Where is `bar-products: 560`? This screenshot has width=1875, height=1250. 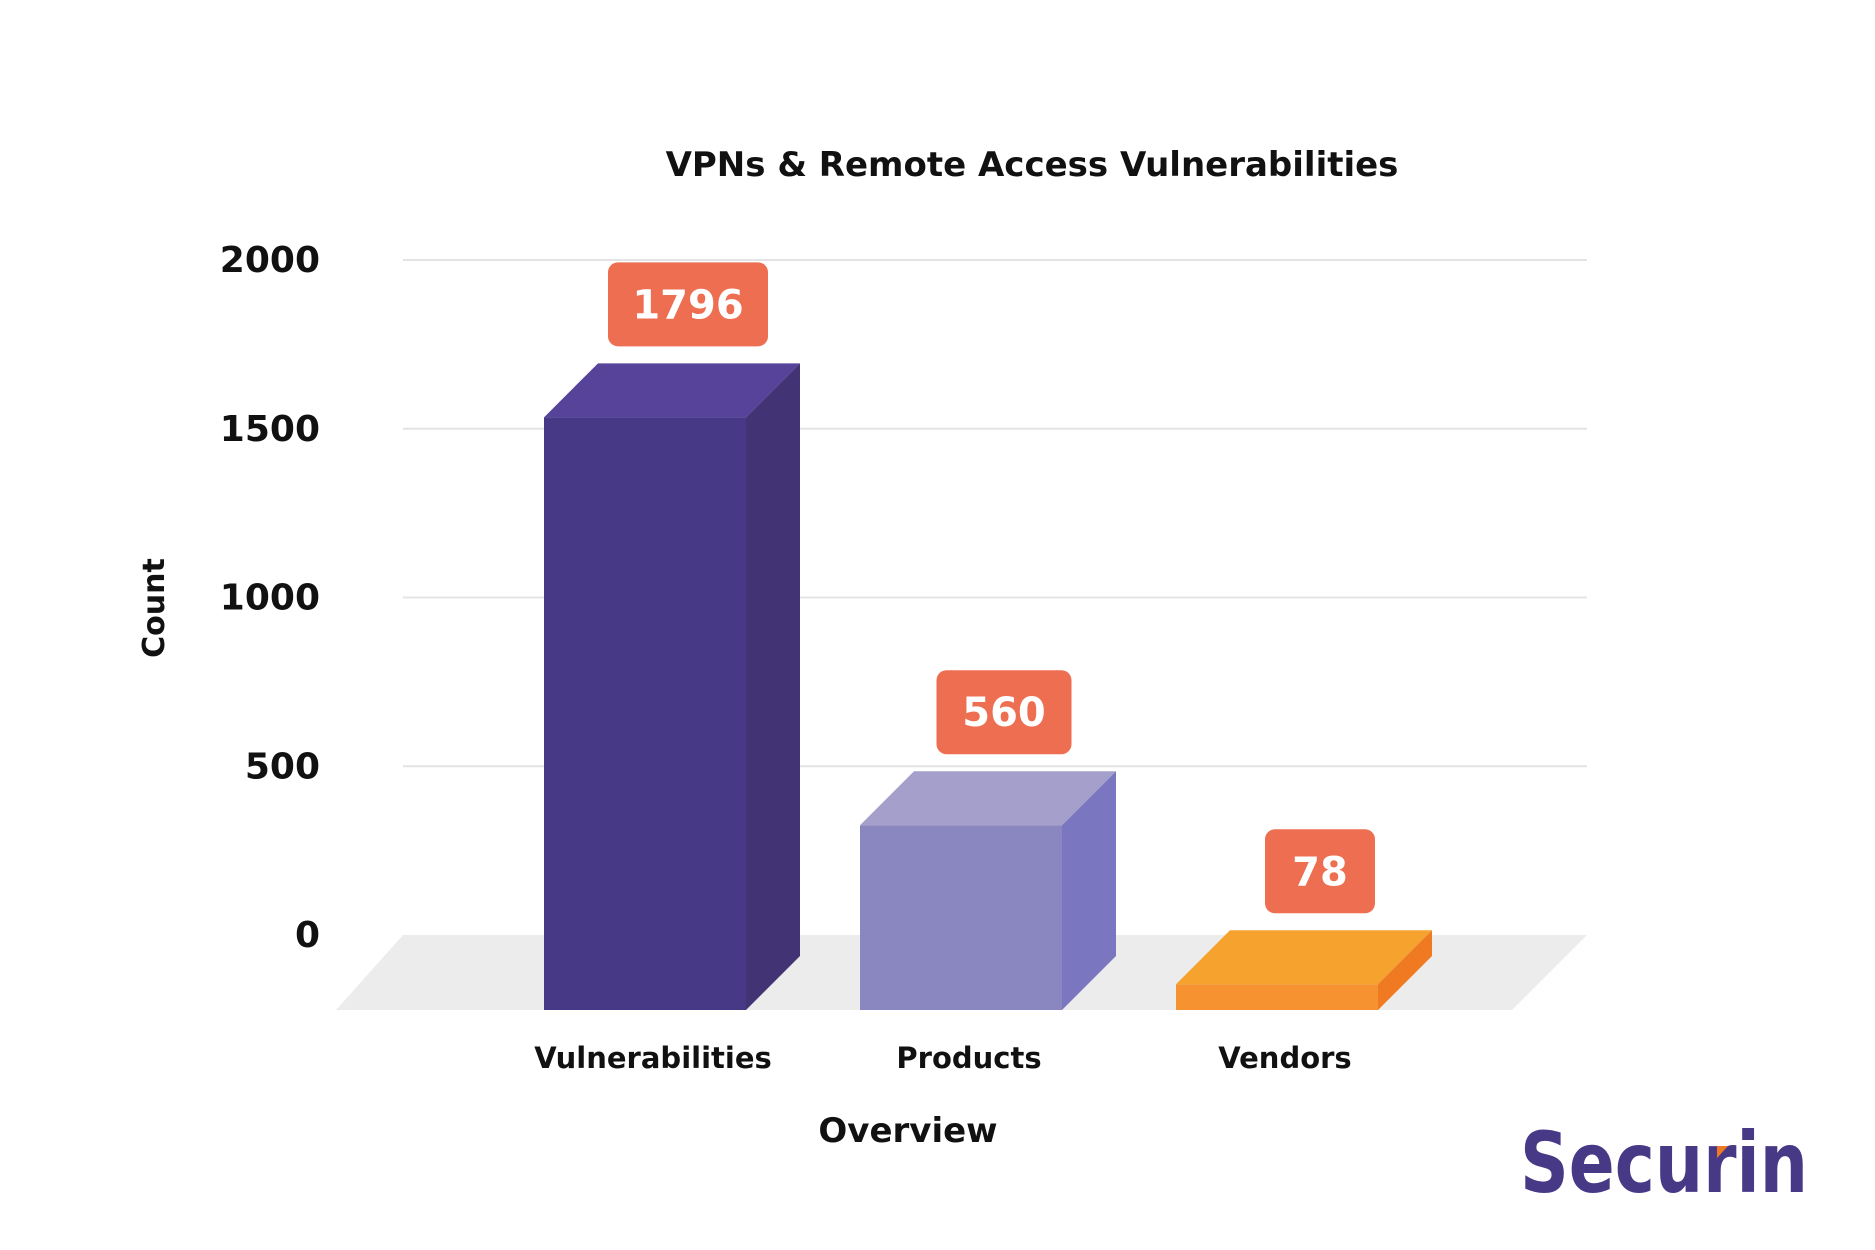 bar-products: 560 is located at coordinates (988, 840).